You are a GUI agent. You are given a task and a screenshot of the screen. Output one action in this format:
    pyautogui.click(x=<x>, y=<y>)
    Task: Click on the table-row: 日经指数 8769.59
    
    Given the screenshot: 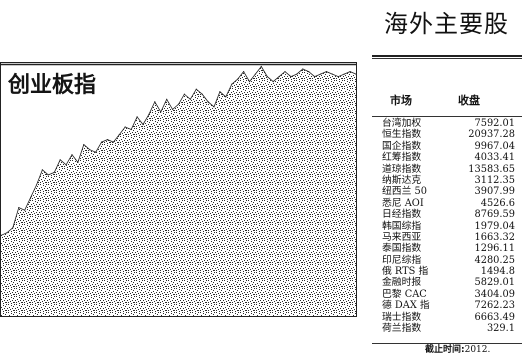 What is the action you would take?
    pyautogui.click(x=447, y=214)
    